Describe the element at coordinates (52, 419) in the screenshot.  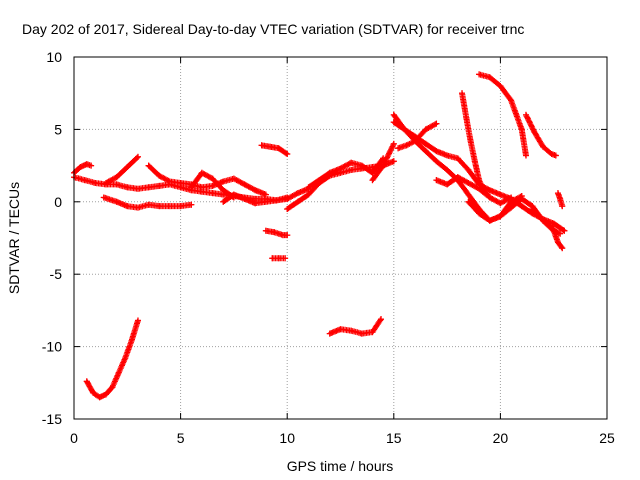
I see `y-tick-label: -15` at that location.